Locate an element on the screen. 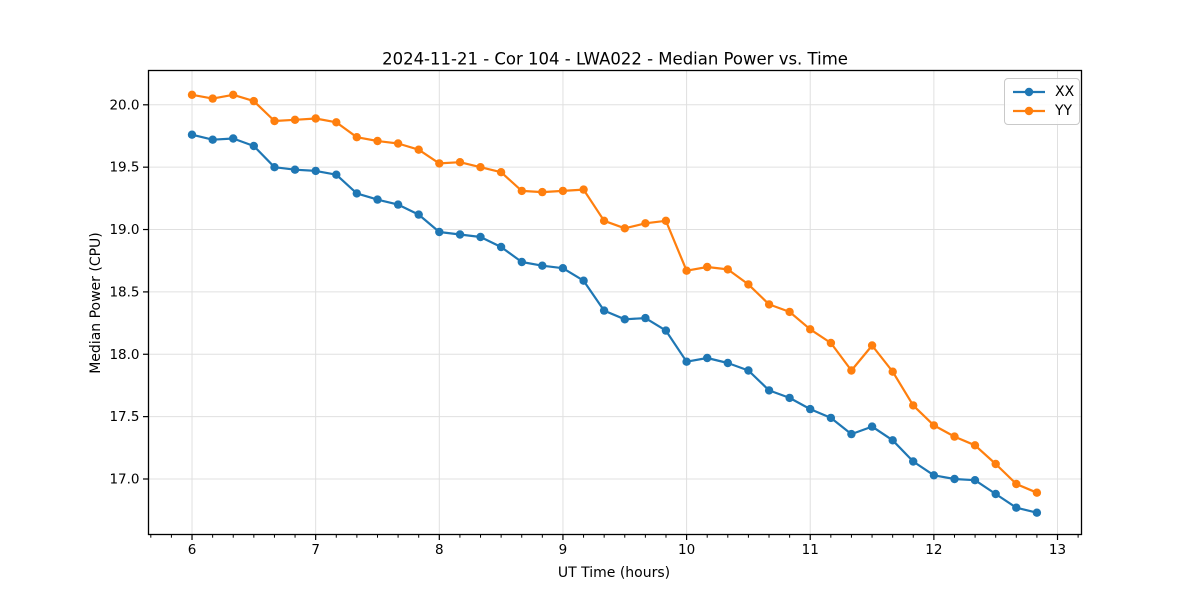 The image size is (1200, 600). x-tick-label: 7 is located at coordinates (315, 550).